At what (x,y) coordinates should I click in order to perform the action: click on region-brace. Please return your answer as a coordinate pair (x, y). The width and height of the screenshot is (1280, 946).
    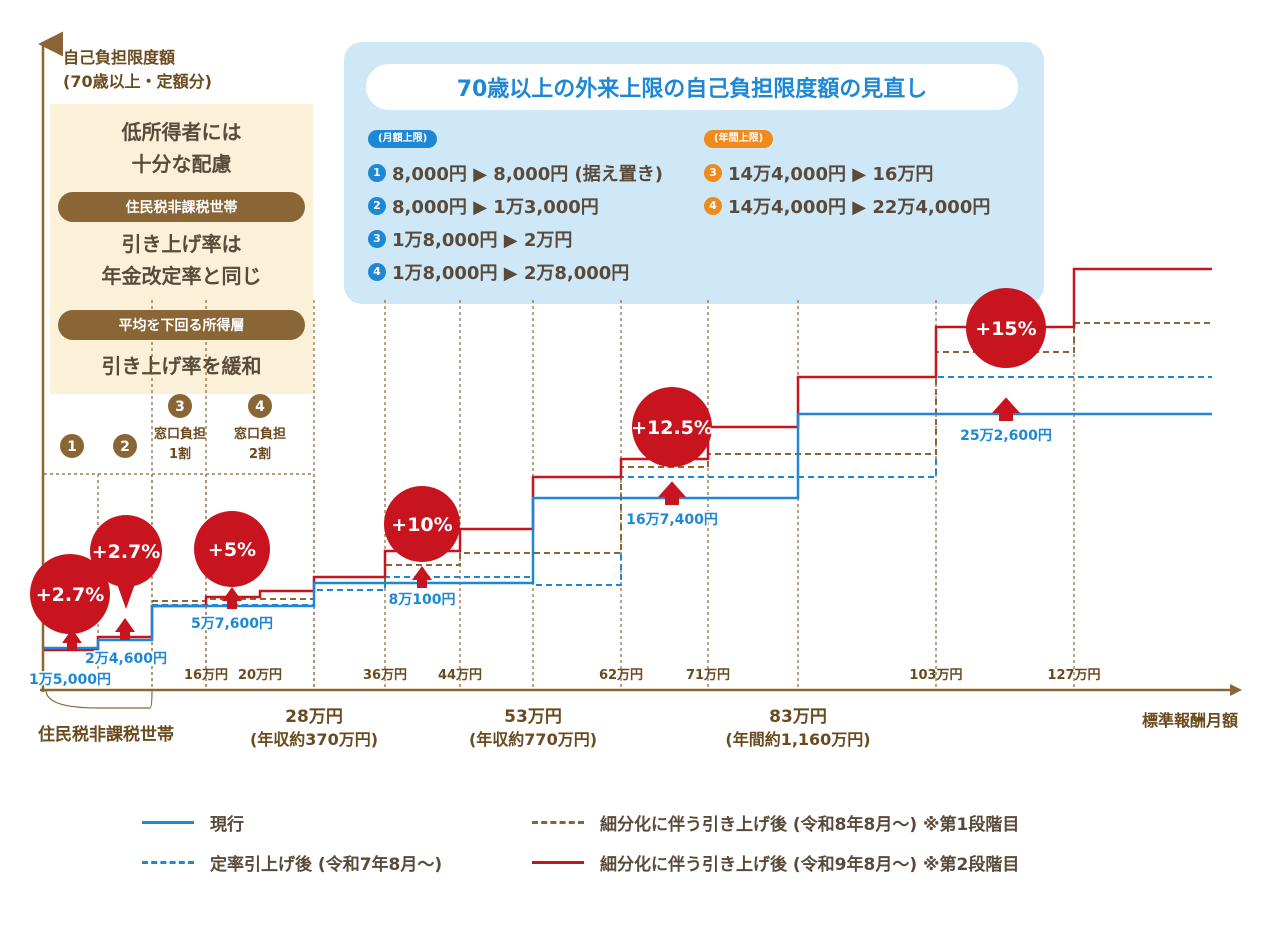
    Looking at the image, I should click on (99, 699).